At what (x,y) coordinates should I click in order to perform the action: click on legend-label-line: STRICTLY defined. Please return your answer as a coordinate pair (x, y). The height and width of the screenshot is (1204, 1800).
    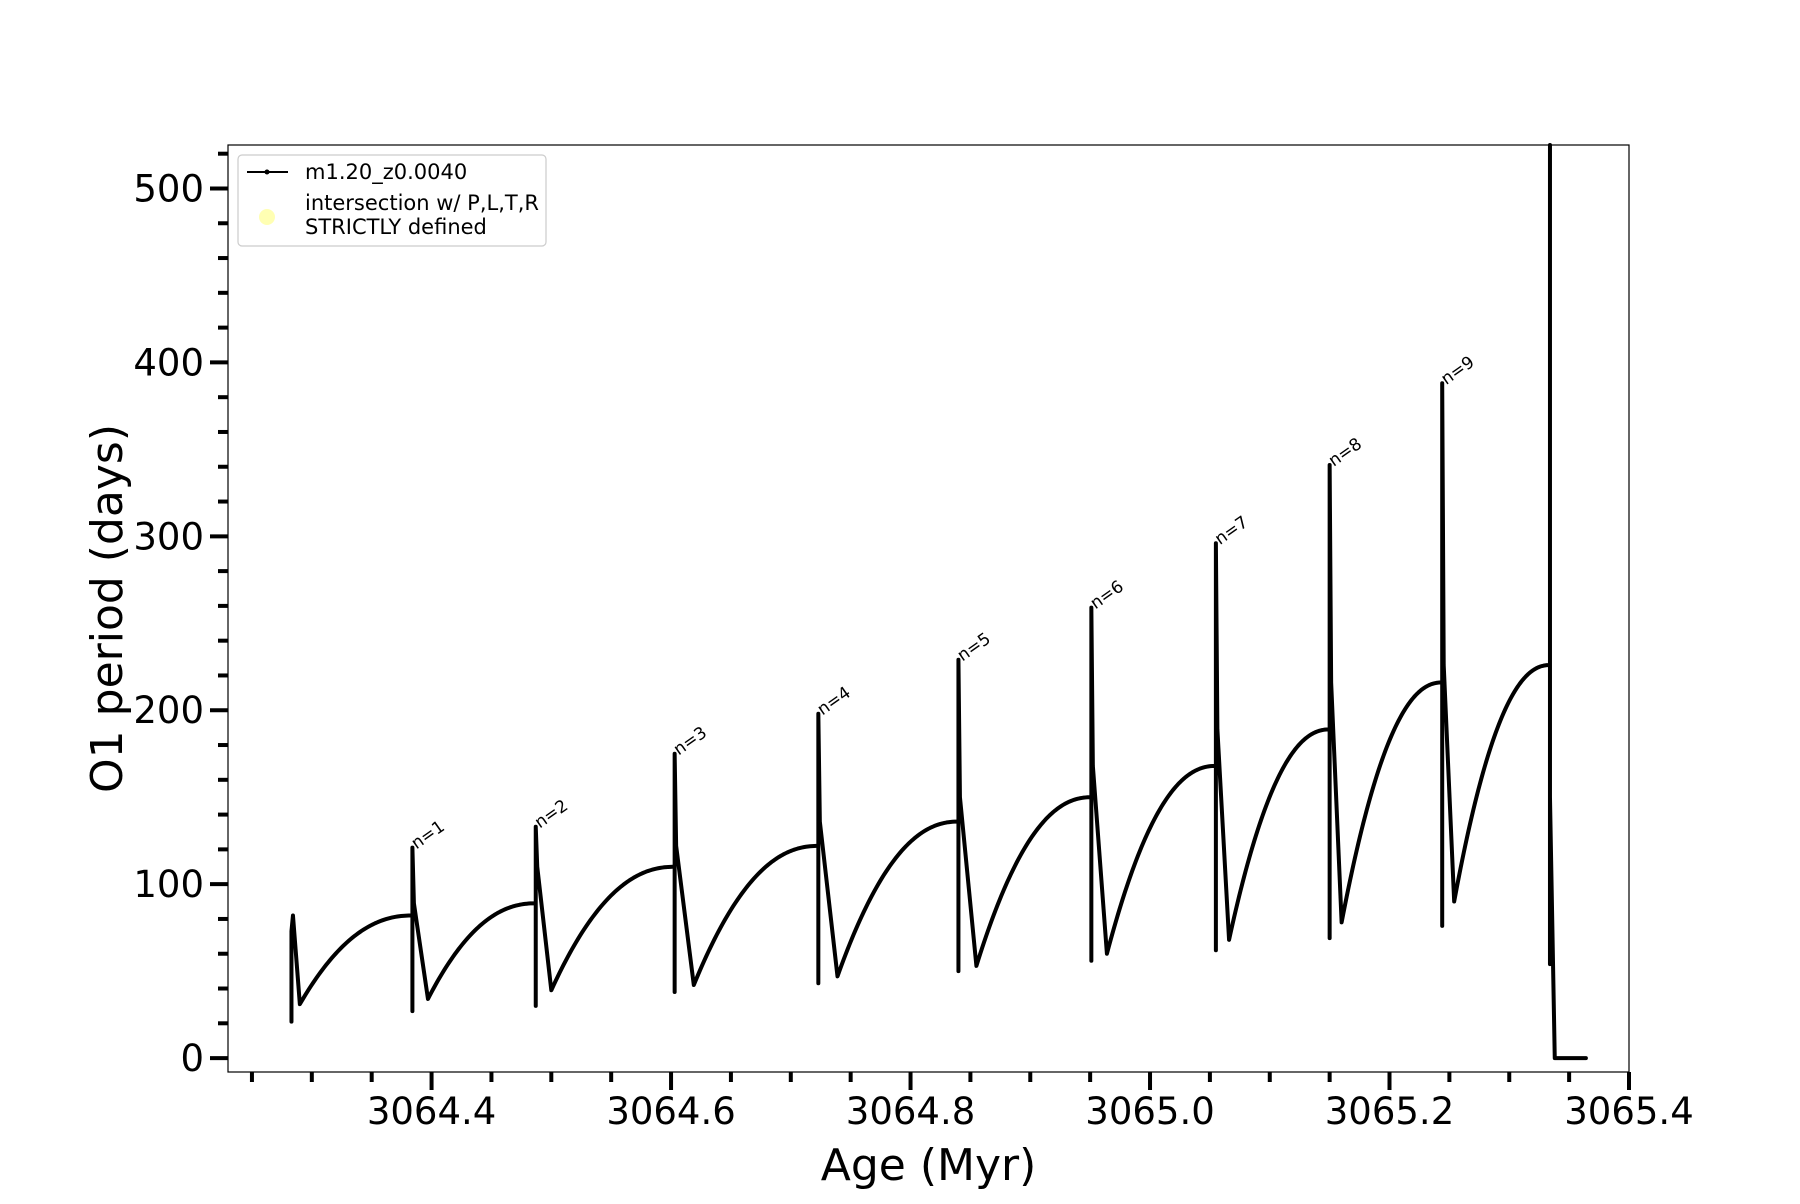
    Looking at the image, I should click on (396, 227).